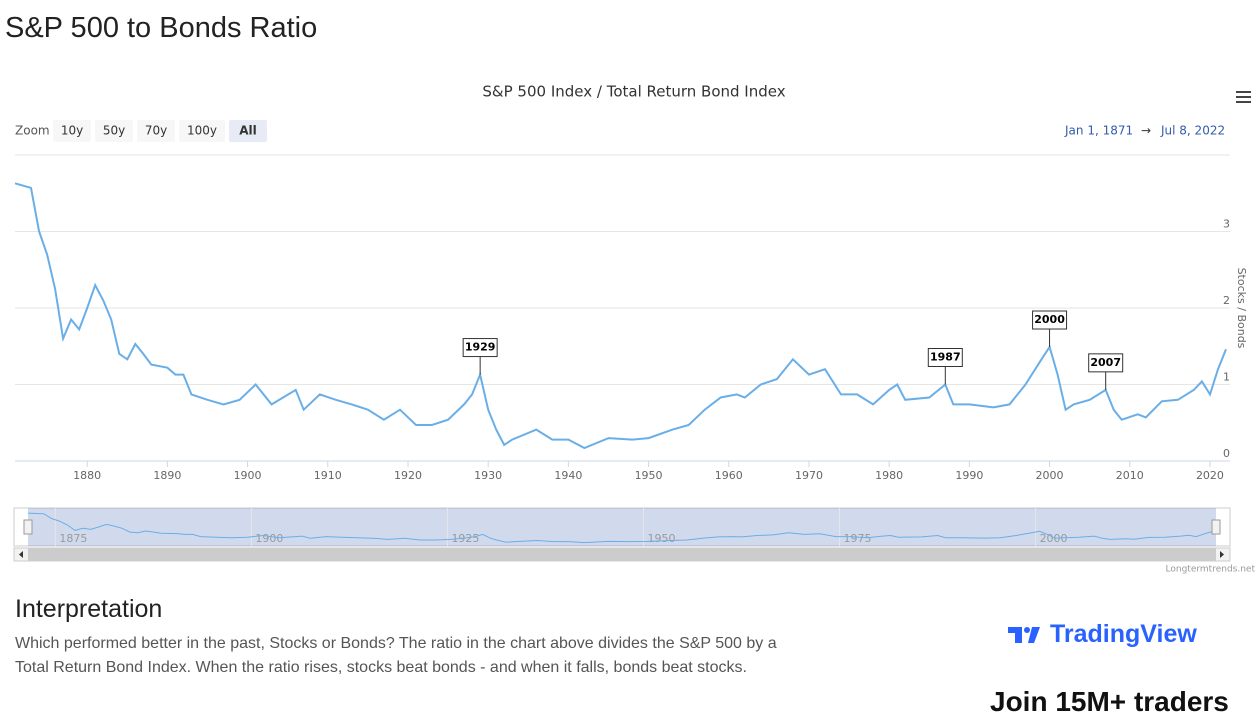 This screenshot has height=718, width=1257. I want to click on tradingview-logo: TradingView, so click(1102, 634).